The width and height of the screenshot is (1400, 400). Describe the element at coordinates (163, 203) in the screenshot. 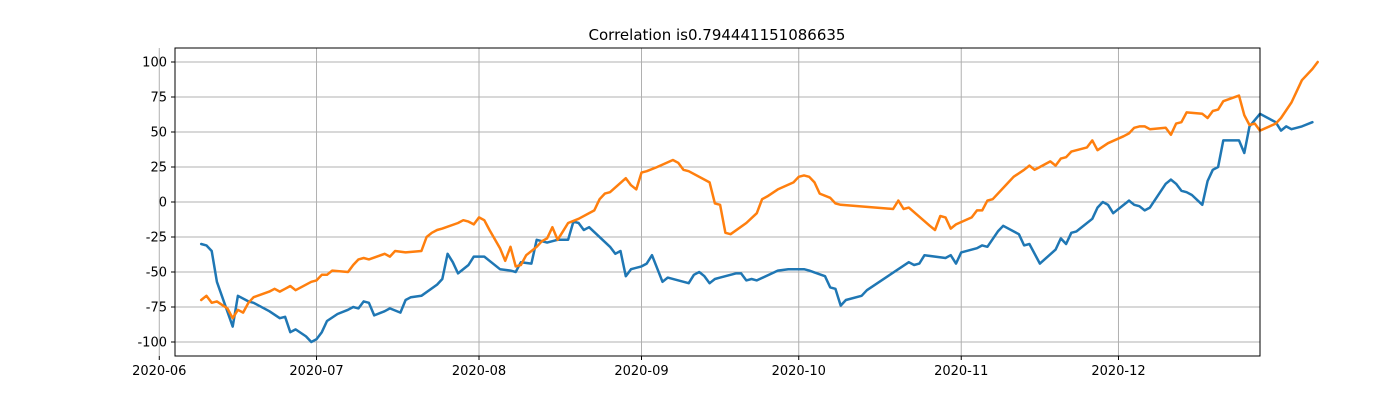

I see `y-tick-label: 0` at that location.